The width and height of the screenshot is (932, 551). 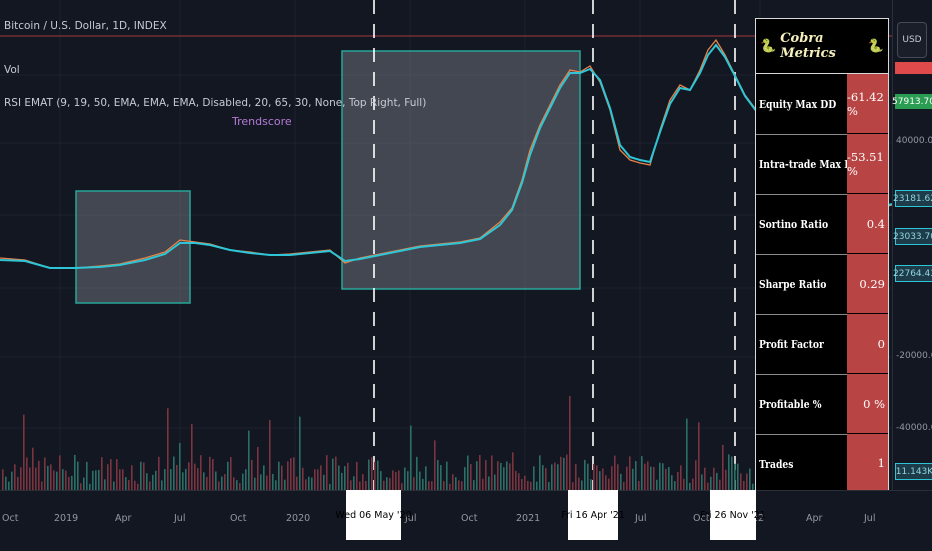 I want to click on price-axis, so click(x=912, y=245).